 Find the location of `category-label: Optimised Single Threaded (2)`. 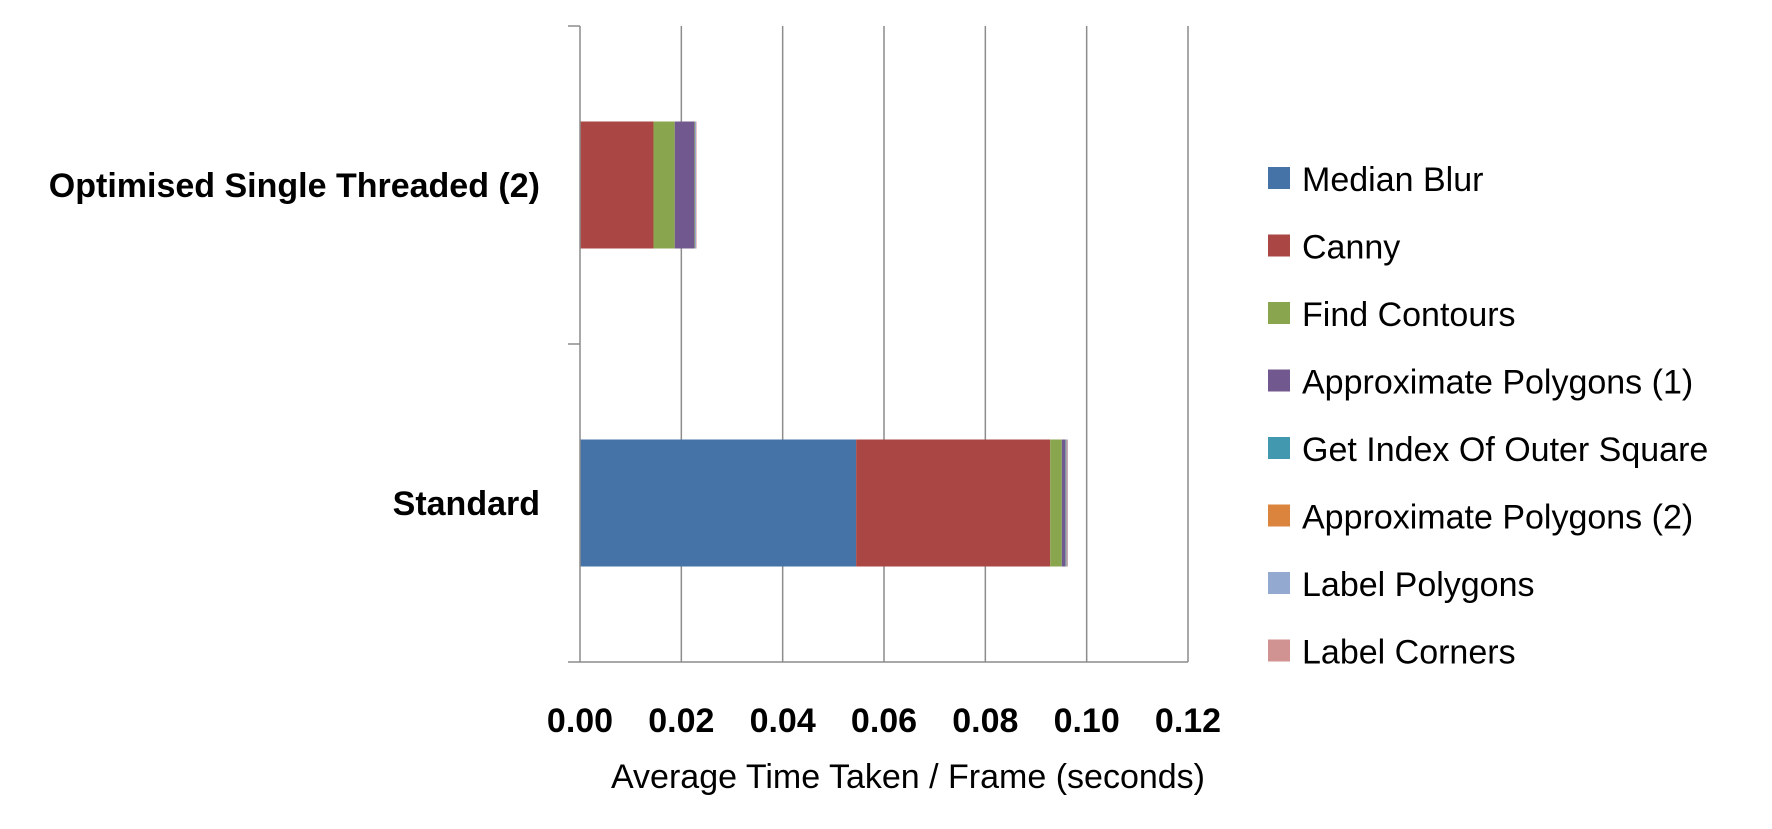

category-label: Optimised Single Threaded (2) is located at coordinates (294, 186).